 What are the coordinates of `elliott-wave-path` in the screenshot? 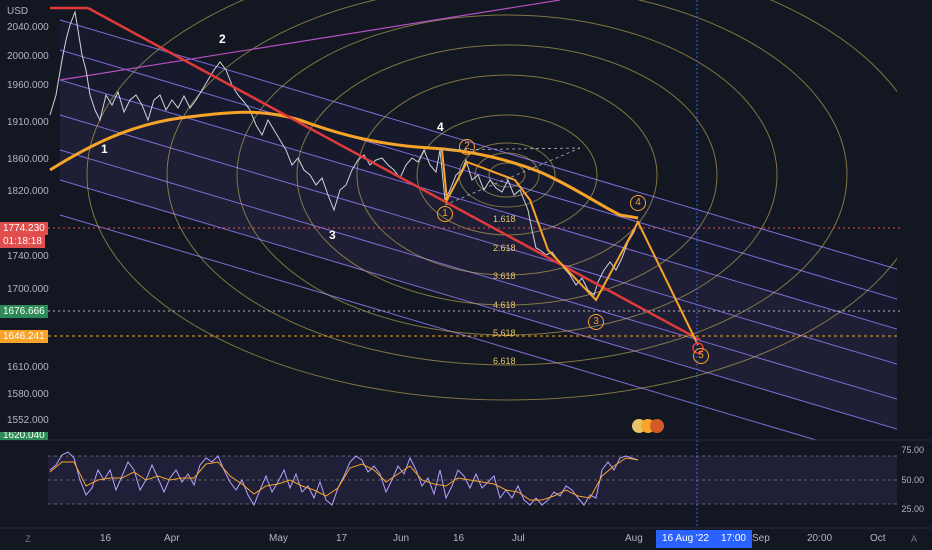 It's located at (570, 247).